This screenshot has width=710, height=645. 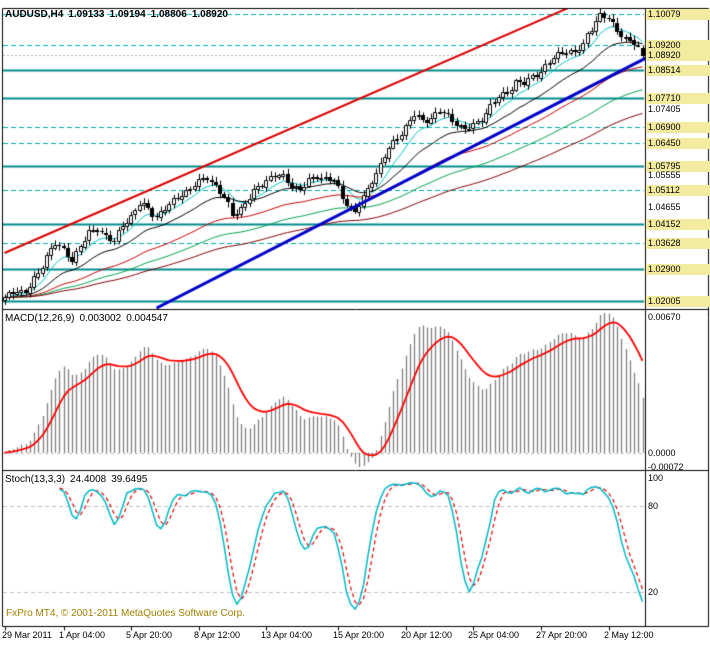 What do you see at coordinates (678, 70) in the screenshot?
I see `price-level-label: 1.08514` at bounding box center [678, 70].